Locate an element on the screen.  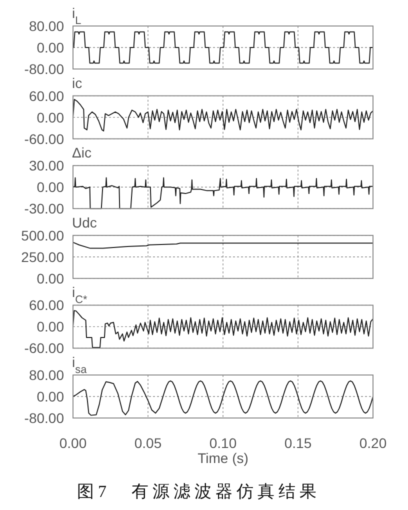
y-tick-label: -30.00 is located at coordinates (44, 208).